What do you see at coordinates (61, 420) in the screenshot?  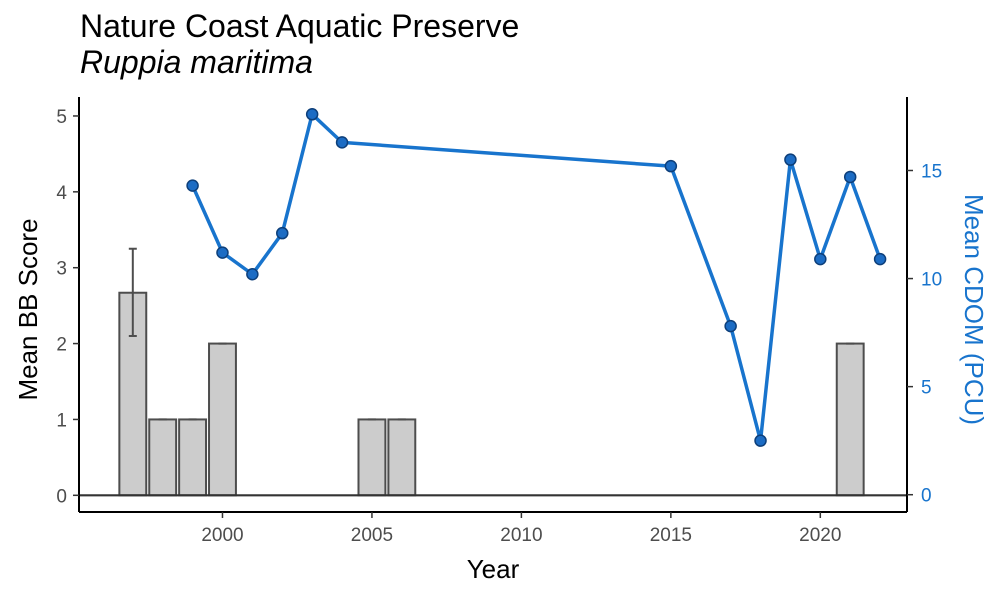 I see `y-left-tick-label-1: 1` at bounding box center [61, 420].